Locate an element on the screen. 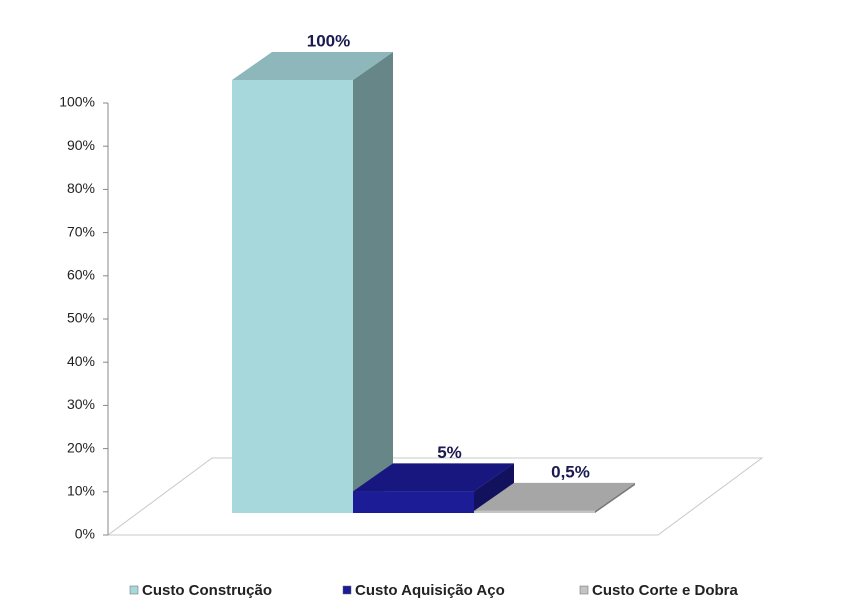 This screenshot has height=612, width=846. y-tick-label: 100% is located at coordinates (77, 102).